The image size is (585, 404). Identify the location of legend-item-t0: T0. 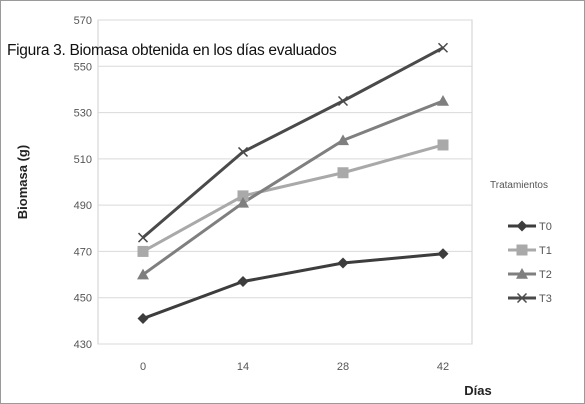
(530, 226).